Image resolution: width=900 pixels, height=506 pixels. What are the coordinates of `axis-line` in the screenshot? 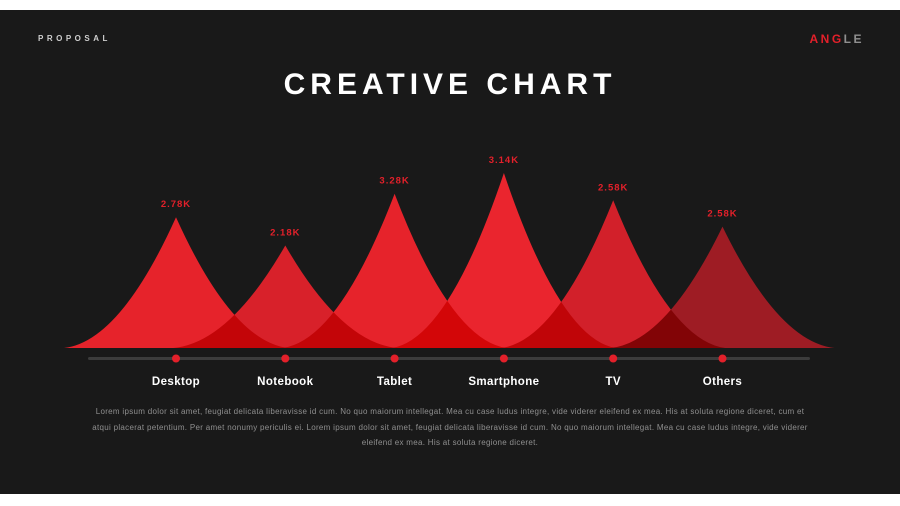 It's located at (449, 358).